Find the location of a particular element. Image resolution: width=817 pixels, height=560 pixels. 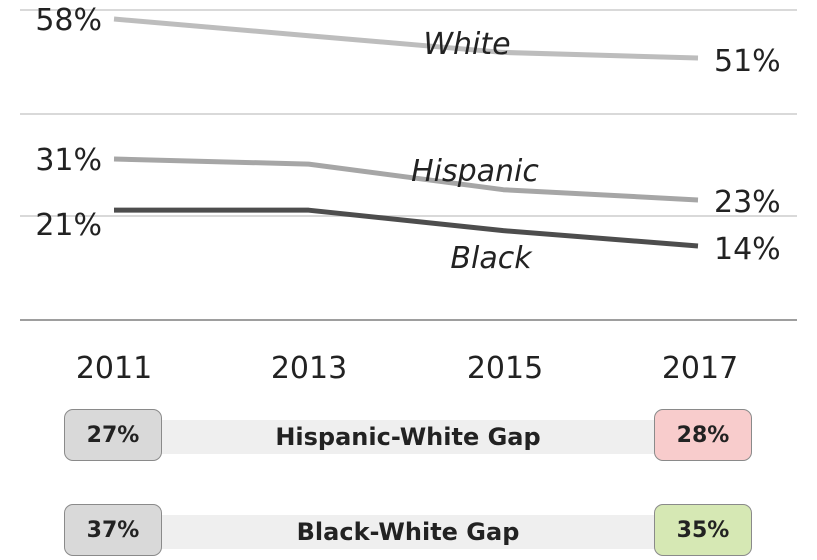

series-line-black is located at coordinates (406, 228).